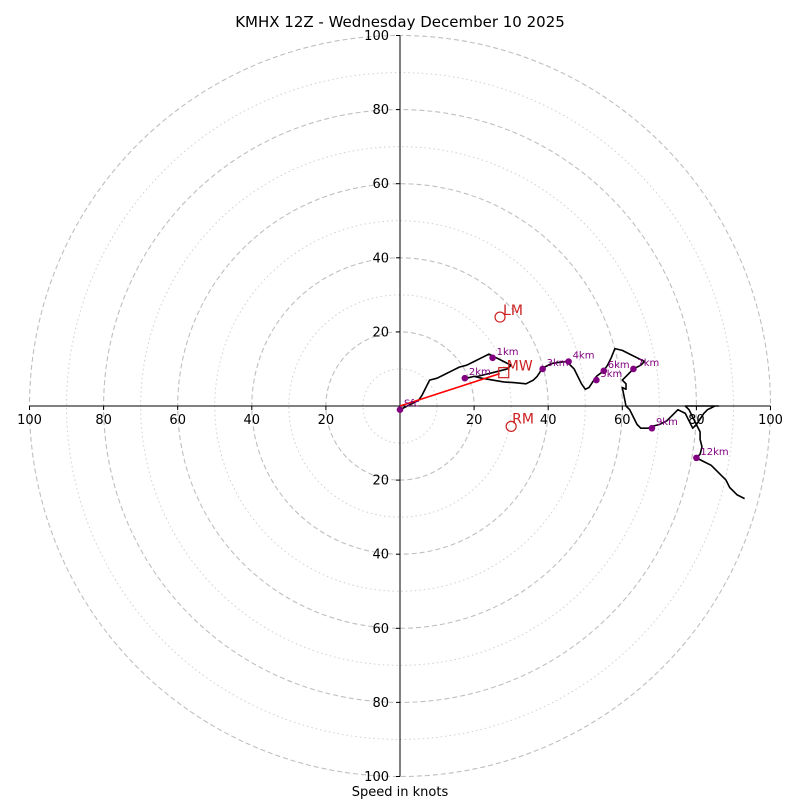 This screenshot has height=800, width=800. What do you see at coordinates (511, 426) in the screenshot?
I see `right-mover-marker` at bounding box center [511, 426].